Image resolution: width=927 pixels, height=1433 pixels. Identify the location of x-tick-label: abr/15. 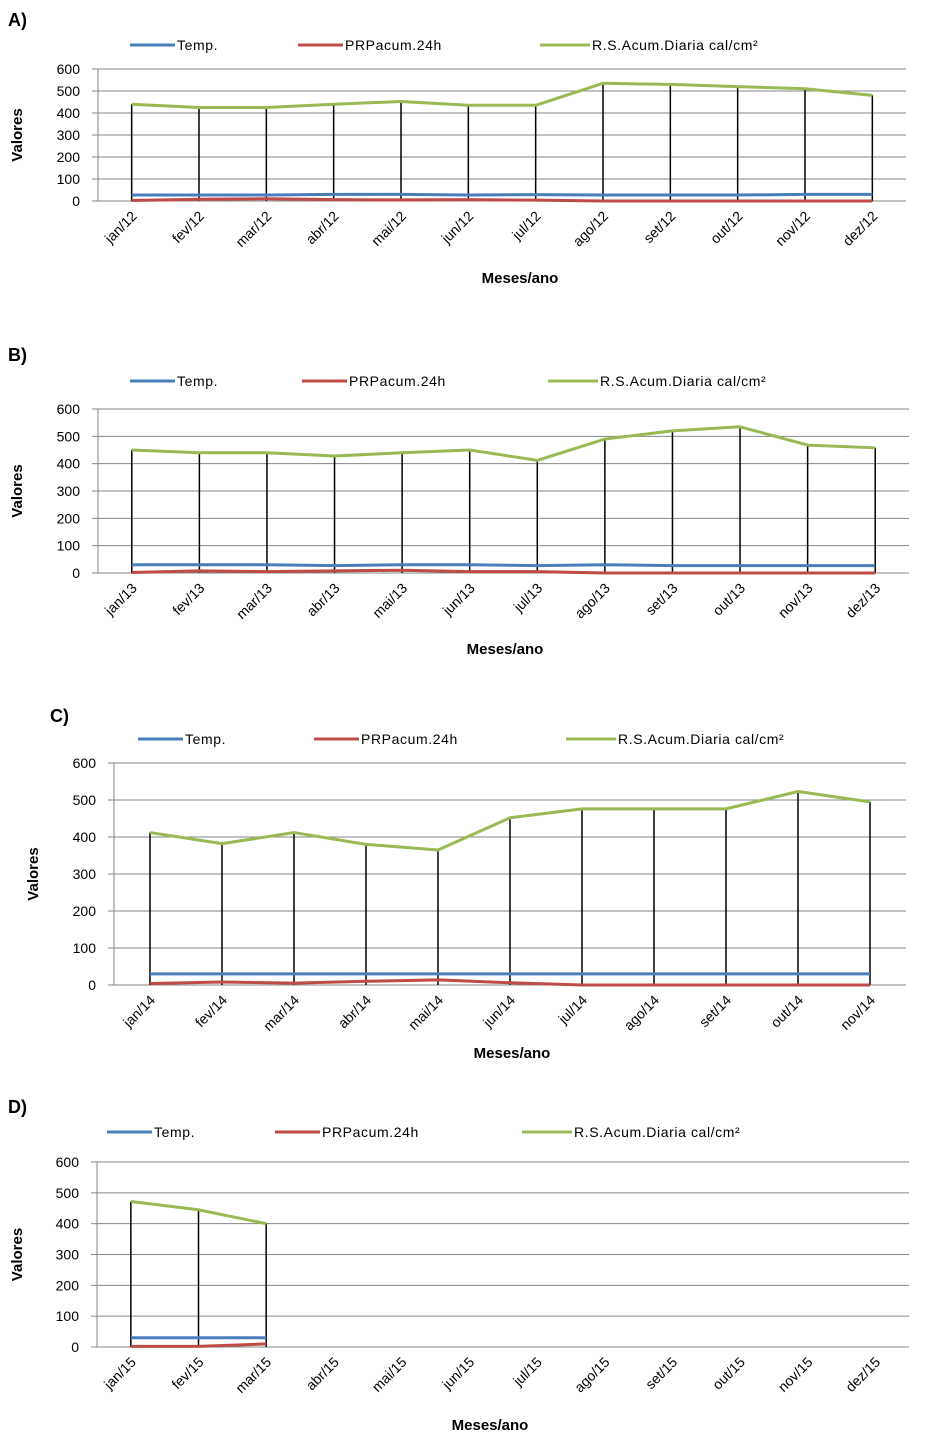
(323, 1374).